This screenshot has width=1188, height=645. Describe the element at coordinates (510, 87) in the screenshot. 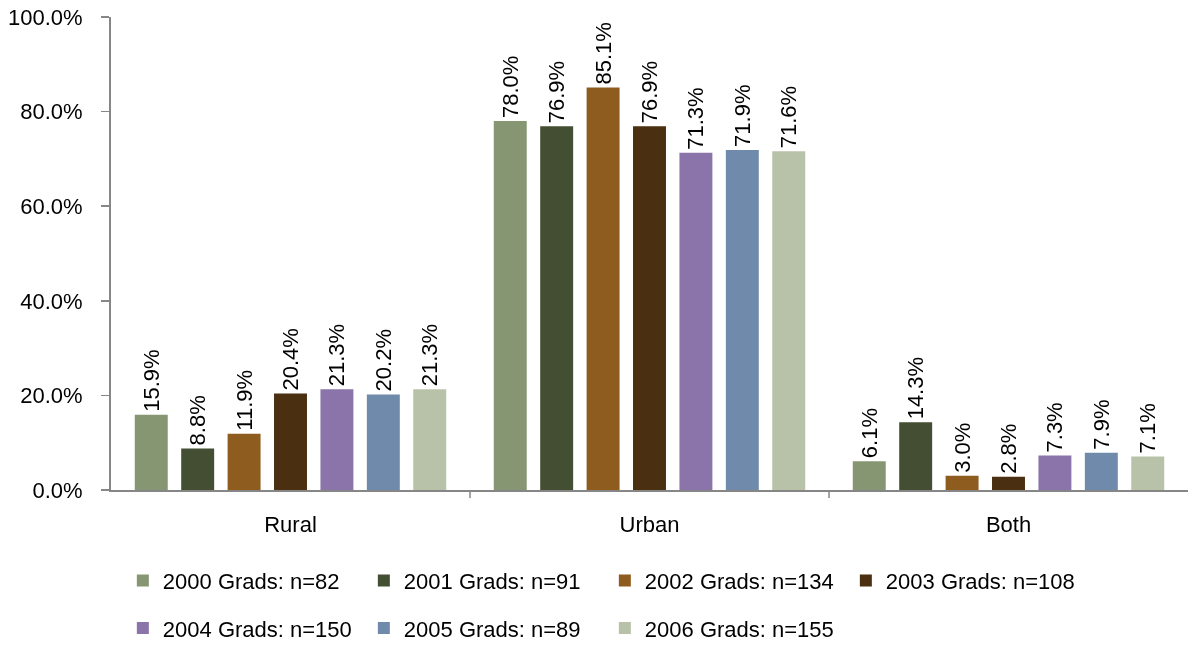

I see `data-label: 78.0%` at that location.